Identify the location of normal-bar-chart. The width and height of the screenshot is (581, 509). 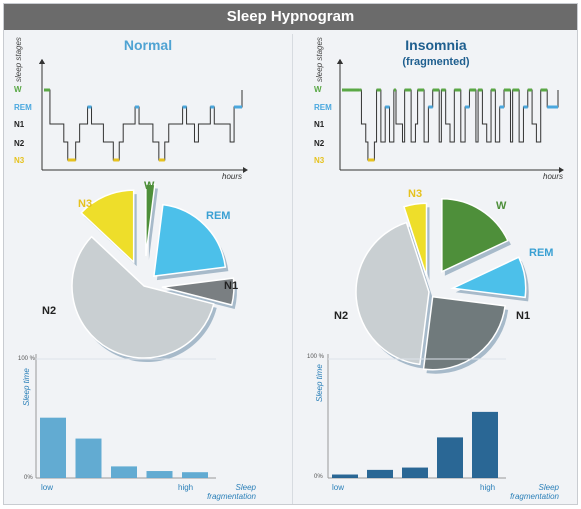
(125, 416).